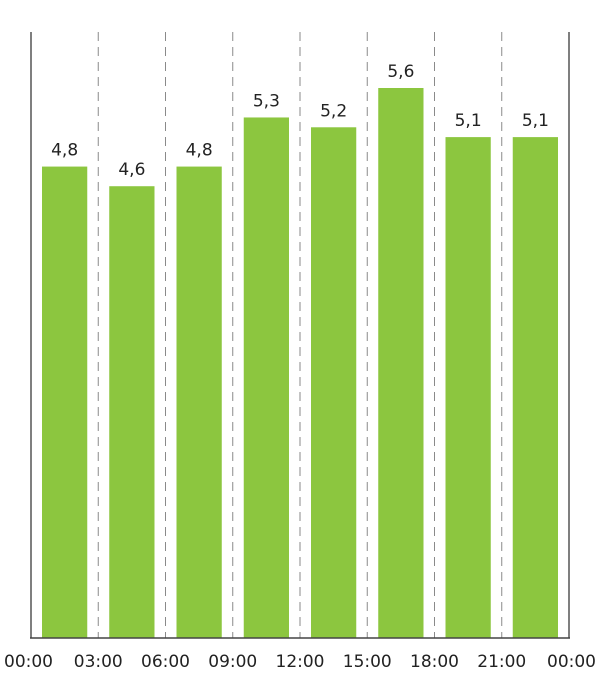 Image resolution: width=600 pixels, height=682 pixels. What do you see at coordinates (165, 662) in the screenshot?
I see `x-tick-label: 06:00` at bounding box center [165, 662].